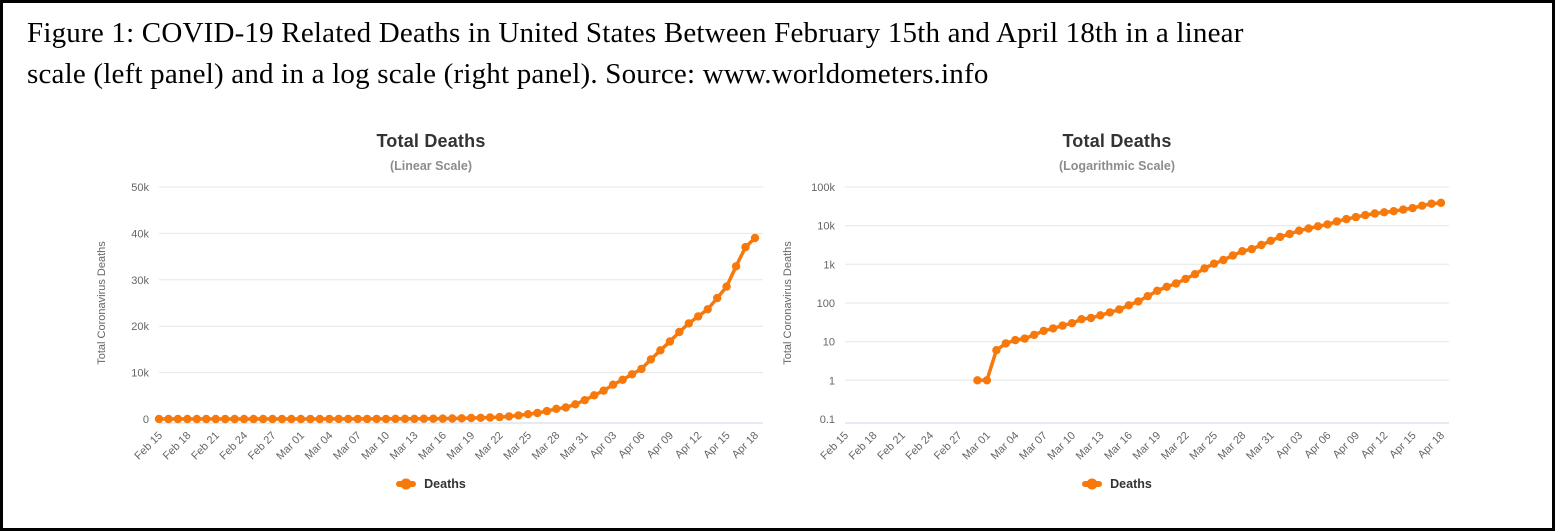 The height and width of the screenshot is (531, 1555). I want to click on svg-text: 100, so click(826, 304).